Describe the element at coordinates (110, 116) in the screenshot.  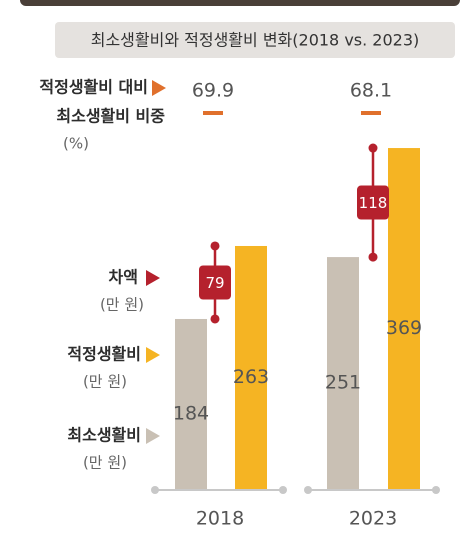
I see `ratio-label: 최소생활비 비중` at that location.